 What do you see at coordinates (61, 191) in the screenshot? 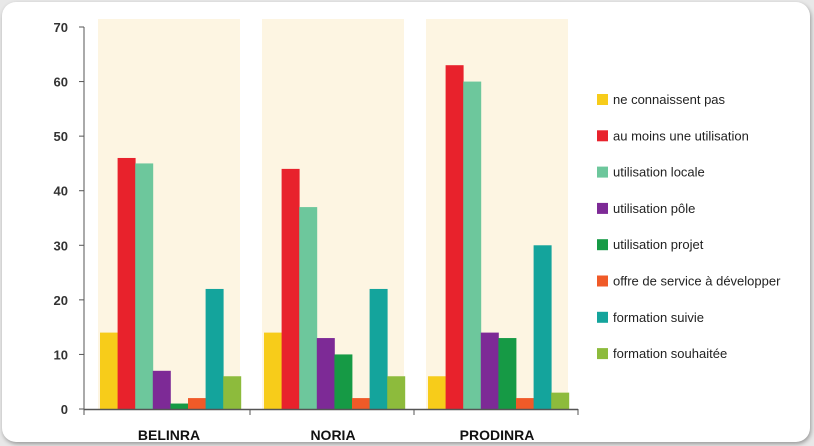
I see `y-tick-label-40: 40` at bounding box center [61, 191].